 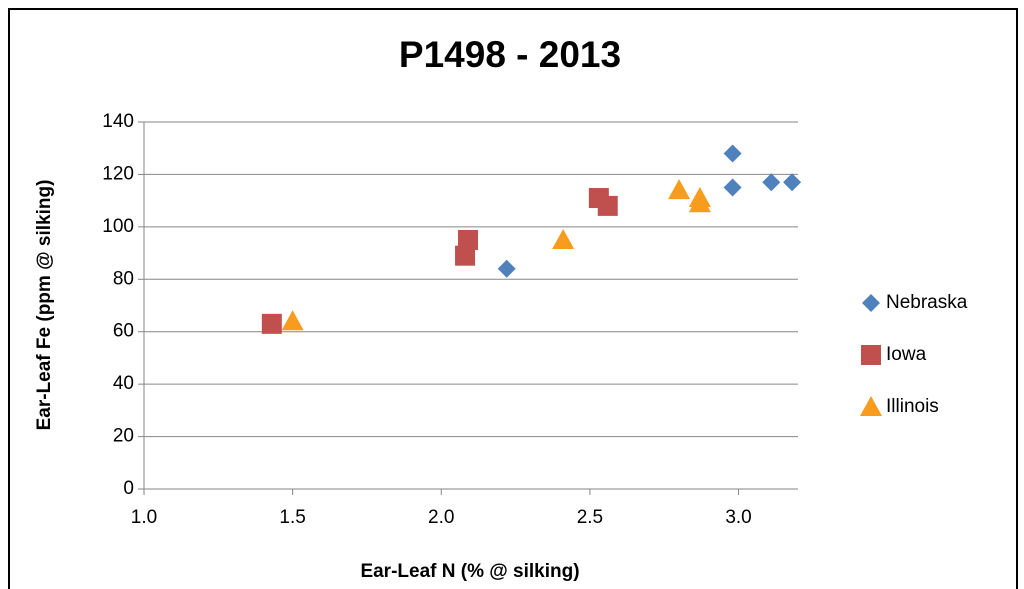 I want to click on x-tick-label: 2.5, so click(x=590, y=517).